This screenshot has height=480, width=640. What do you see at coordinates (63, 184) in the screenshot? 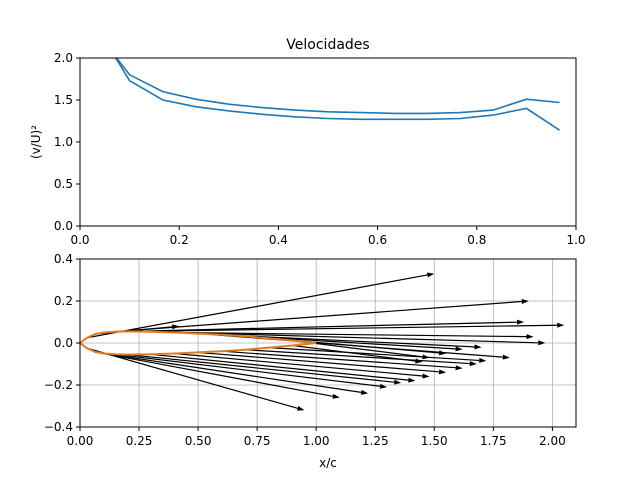
I see `y-tick-label: 0.5` at bounding box center [63, 184].